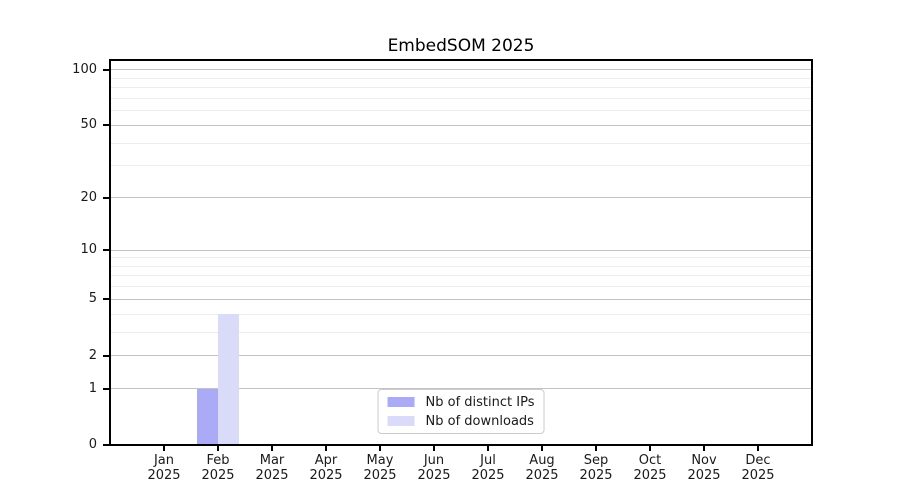 The image size is (900, 500). Describe the element at coordinates (650, 460) in the screenshot. I see `x-tick-month: Oct` at that location.